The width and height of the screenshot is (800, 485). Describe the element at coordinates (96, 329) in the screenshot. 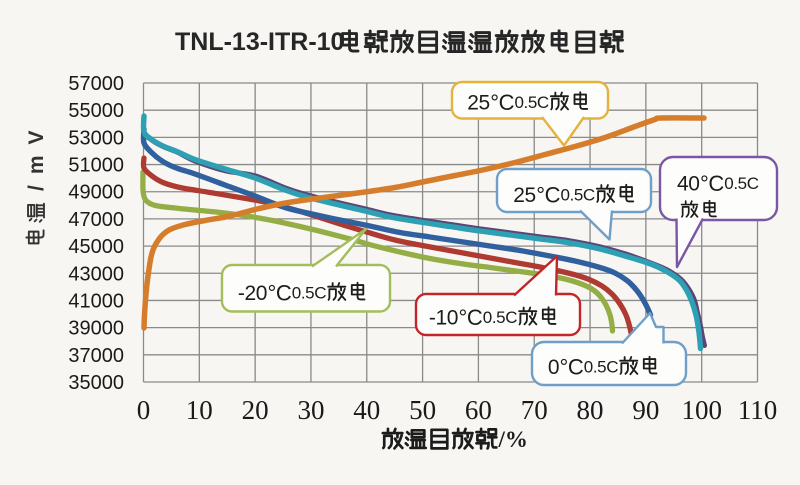

I see `svg-text: 39000` at that location.